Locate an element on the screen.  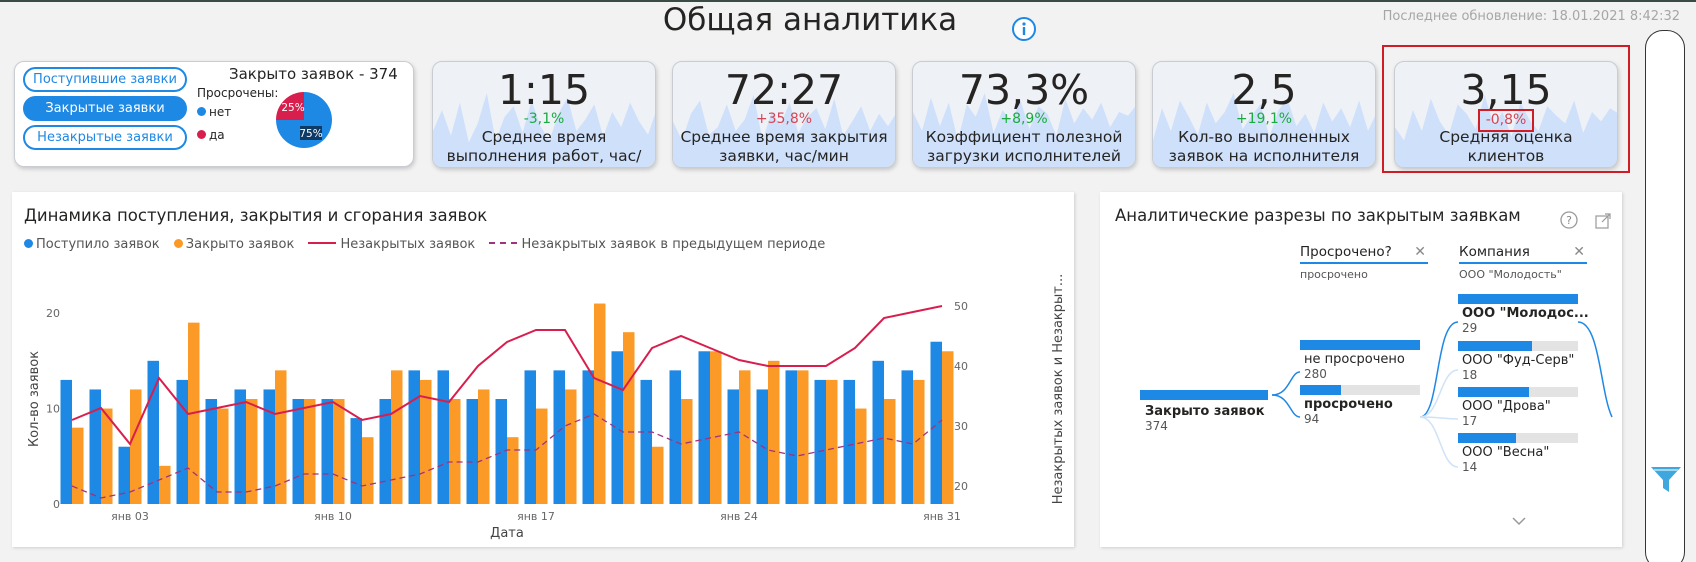
x-tick-label: янв 17 is located at coordinates (536, 516).